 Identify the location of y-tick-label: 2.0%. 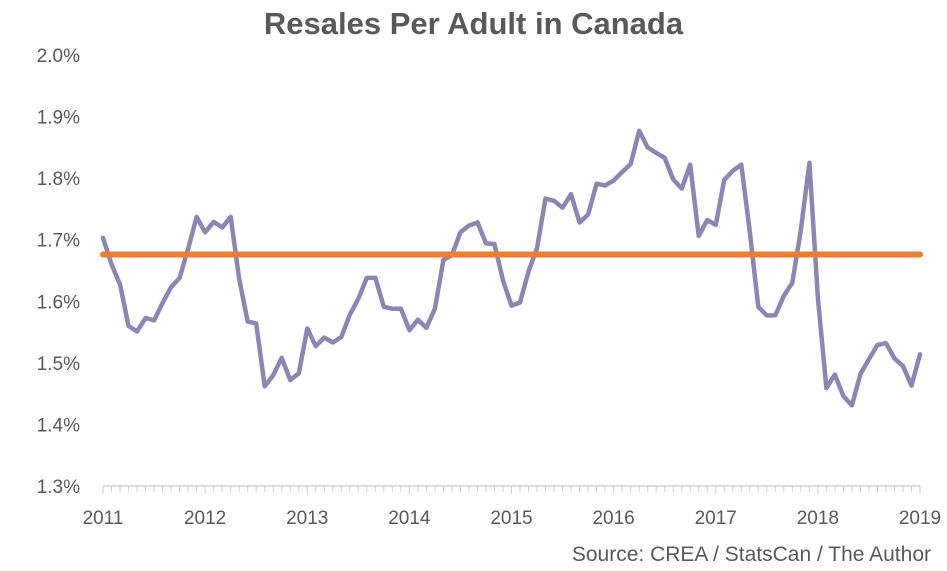
(58, 56).